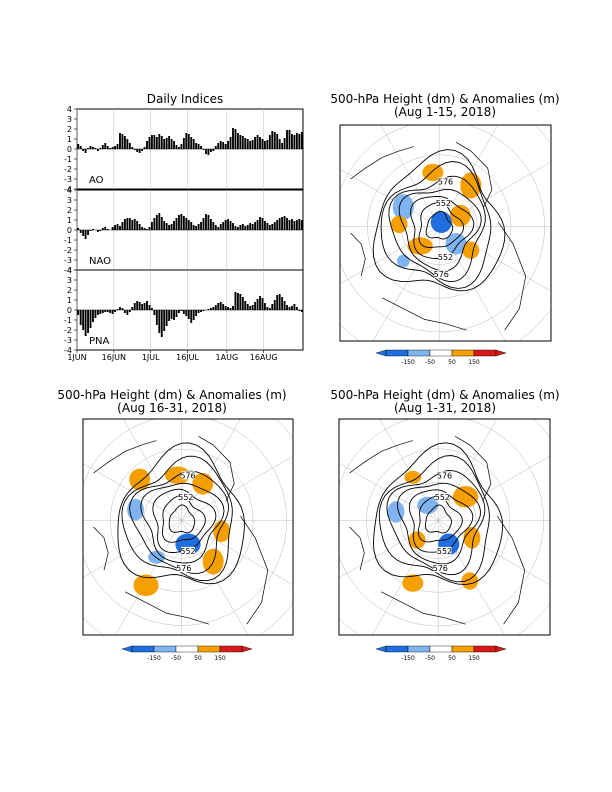 The height and width of the screenshot is (792, 612). What do you see at coordinates (188, 475) in the screenshot?
I see `contour-label-bg` at bounding box center [188, 475].